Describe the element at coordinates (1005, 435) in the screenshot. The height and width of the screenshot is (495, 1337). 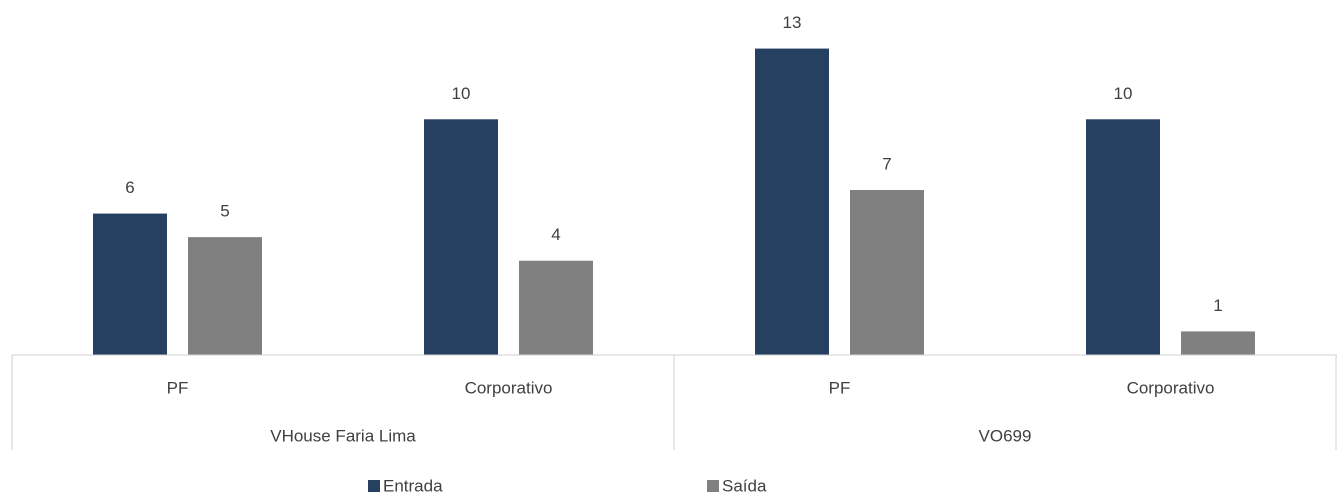
I see `group-label: VO699` at that location.